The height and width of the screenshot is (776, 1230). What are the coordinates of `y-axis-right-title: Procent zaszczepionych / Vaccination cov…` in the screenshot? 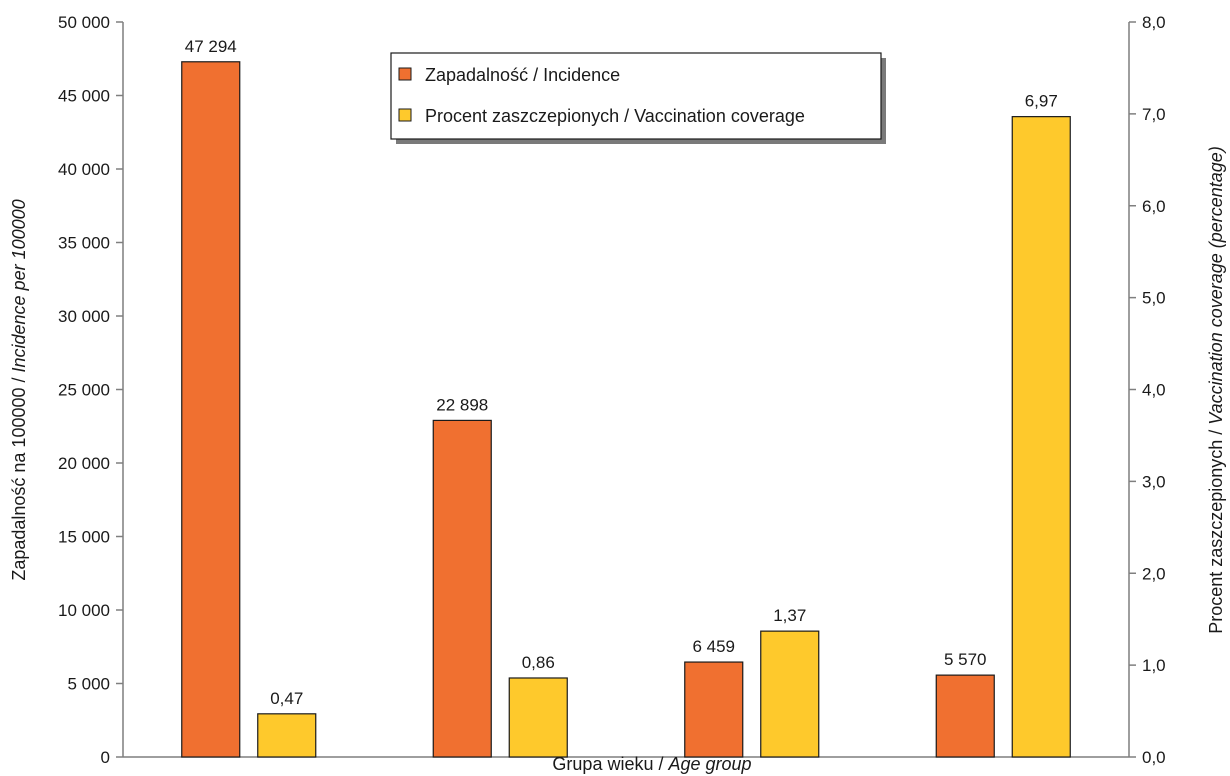 It's located at (1216, 390).